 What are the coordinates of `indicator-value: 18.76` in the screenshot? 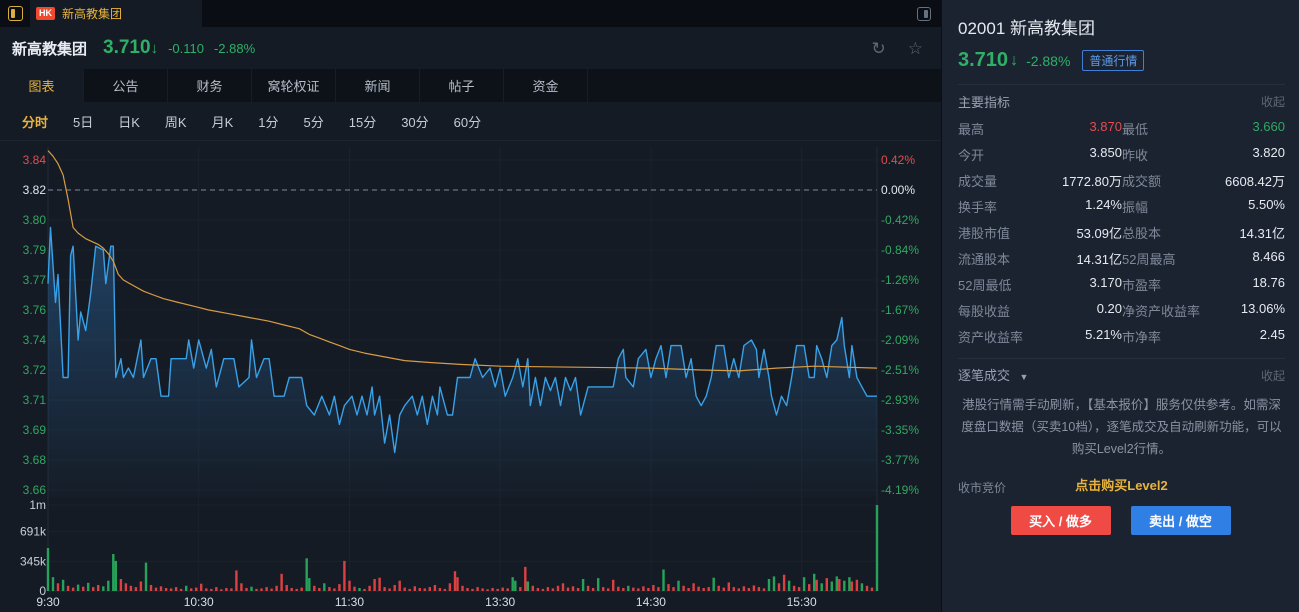 It's located at (1268, 282).